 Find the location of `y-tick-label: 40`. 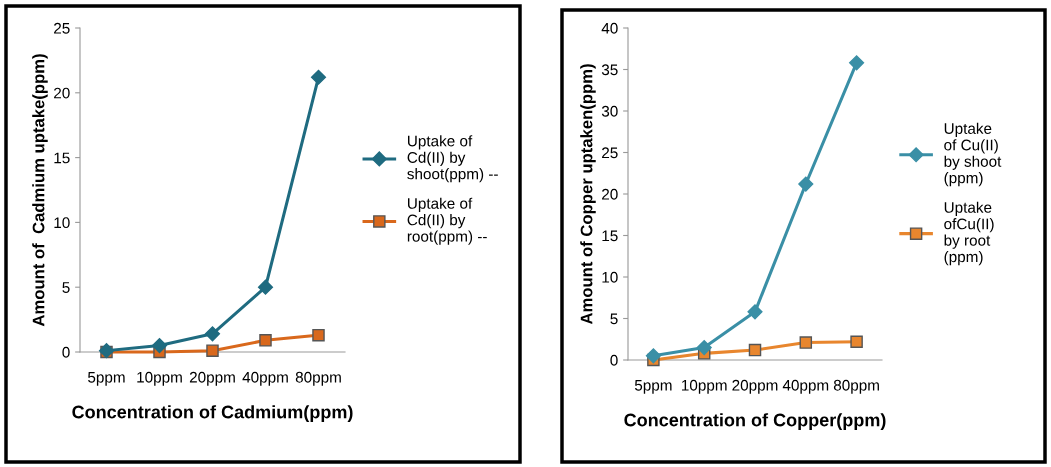

y-tick-label: 40 is located at coordinates (609, 28).